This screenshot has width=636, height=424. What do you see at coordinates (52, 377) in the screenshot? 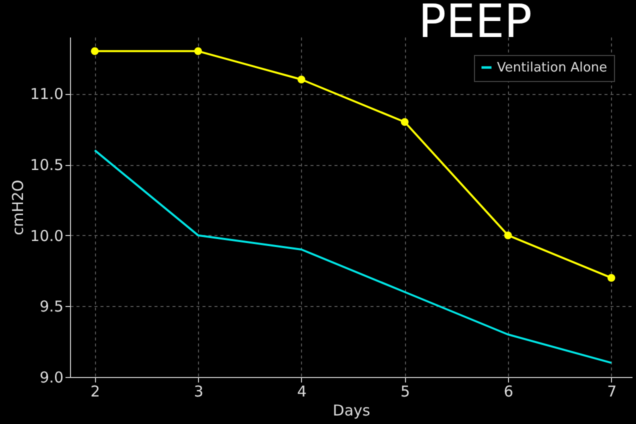
I see `y-tick-label: 9.0` at bounding box center [52, 377].